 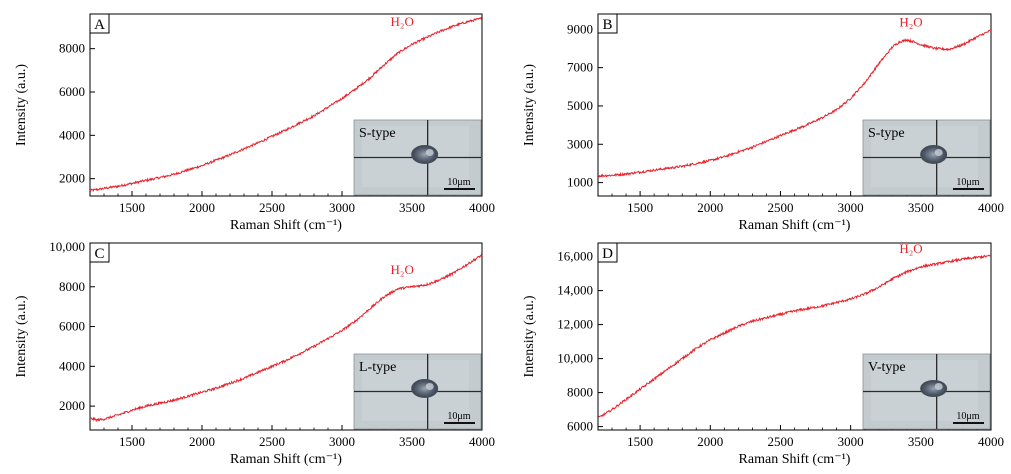 What do you see at coordinates (580, 143) in the screenshot?
I see `y-tick-label: 3000` at bounding box center [580, 143].